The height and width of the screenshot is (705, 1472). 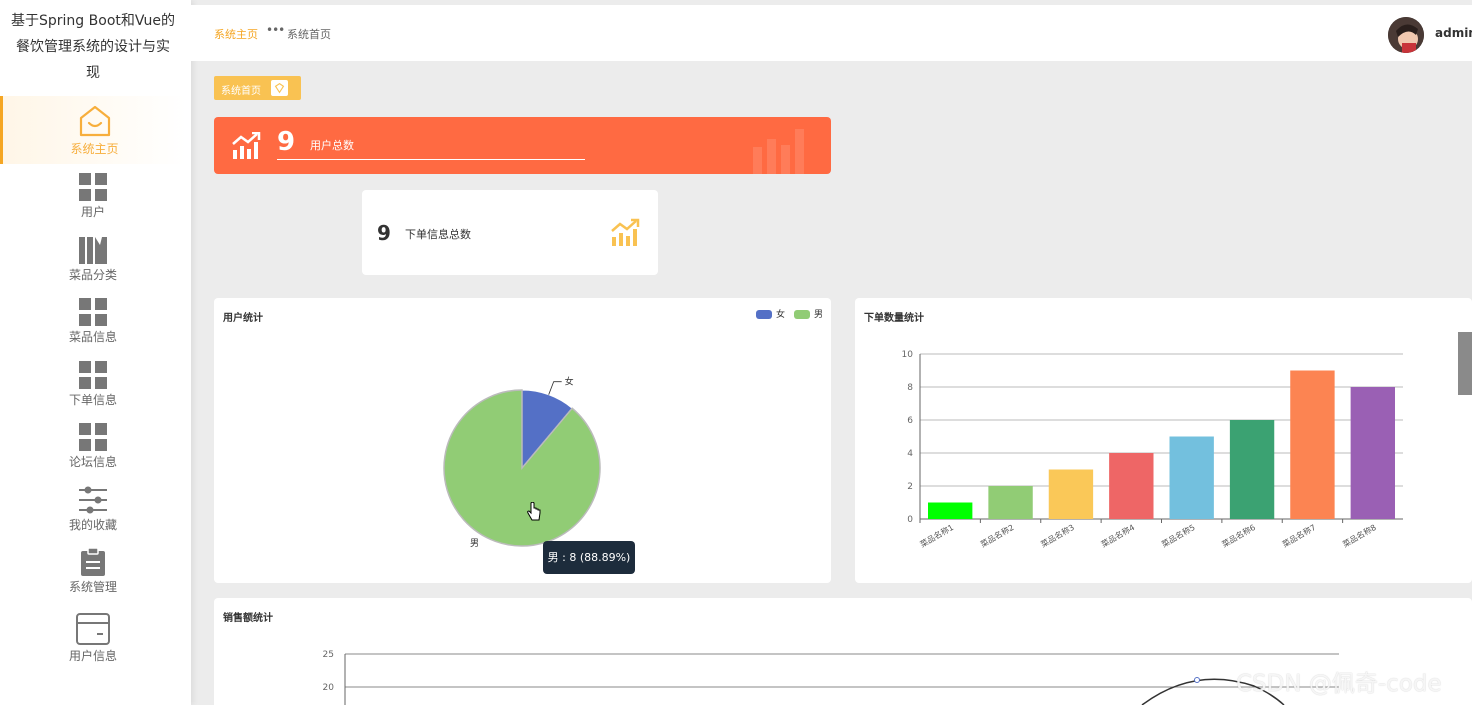 What do you see at coordinates (329, 688) in the screenshot?
I see `y-tick-label: 20` at bounding box center [329, 688].